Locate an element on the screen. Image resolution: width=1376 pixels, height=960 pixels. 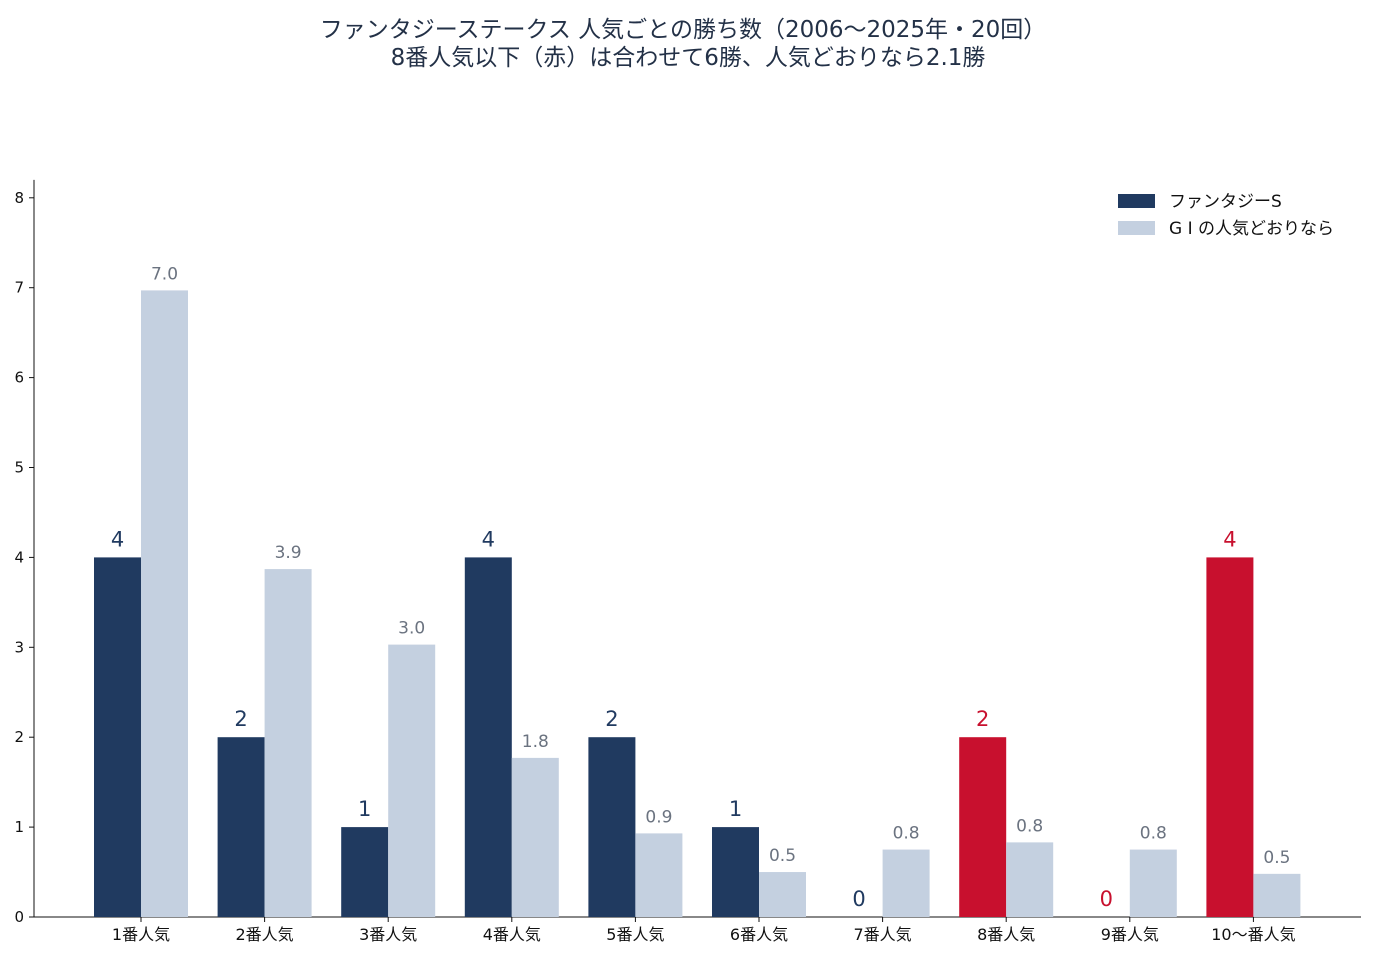
legend: ファンタジーS G I の人気どおりなら is located at coordinates (1226, 215).